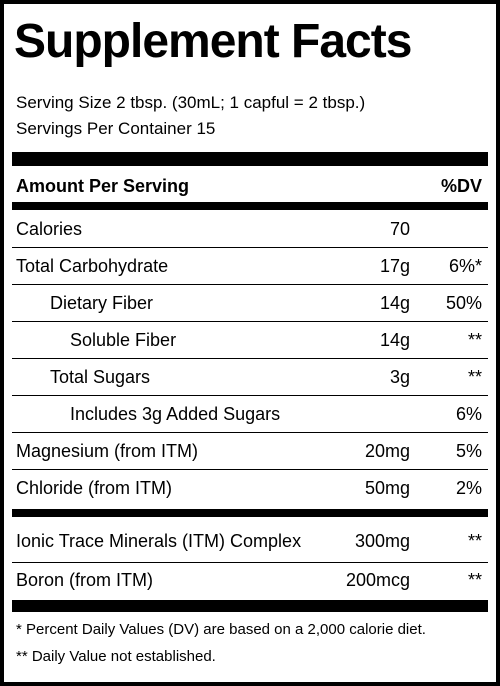  What do you see at coordinates (250, 229) in the screenshot?
I see `nutrient-row-calories: Calories 70` at bounding box center [250, 229].